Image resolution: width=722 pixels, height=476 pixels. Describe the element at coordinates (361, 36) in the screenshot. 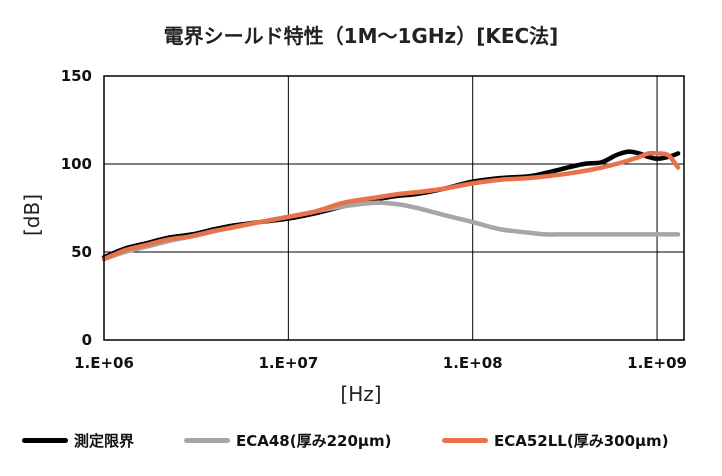

I see `chart-title: 電界シールド特性（1M〜1GHz）[KEC法]` at that location.